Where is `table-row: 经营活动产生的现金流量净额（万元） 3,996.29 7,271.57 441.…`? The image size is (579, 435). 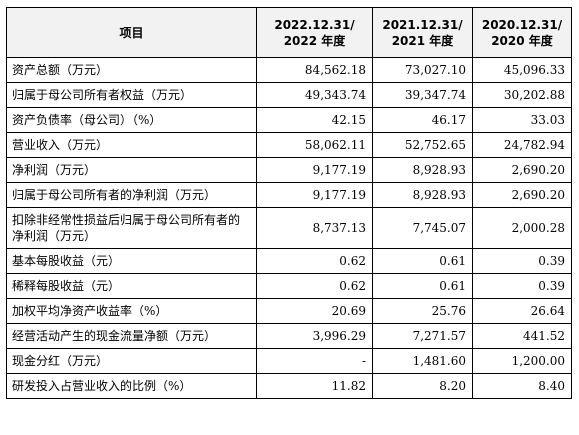
table-row: 经营活动产生的现金流量净额（万元） 3,996.29 7,271.57 441.… is located at coordinates (289, 336).